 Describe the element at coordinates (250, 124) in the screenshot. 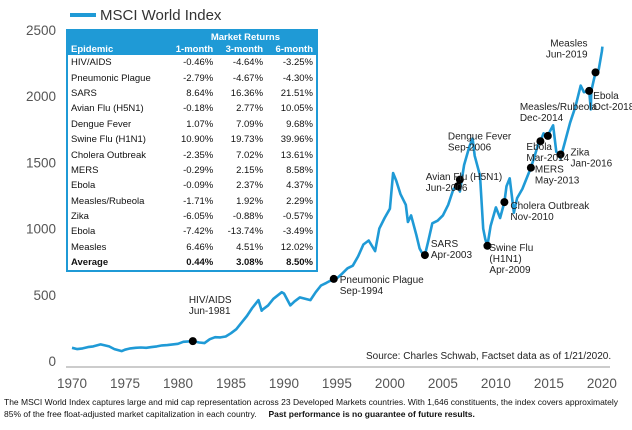

I see `return-cell: 7.09%` at that location.